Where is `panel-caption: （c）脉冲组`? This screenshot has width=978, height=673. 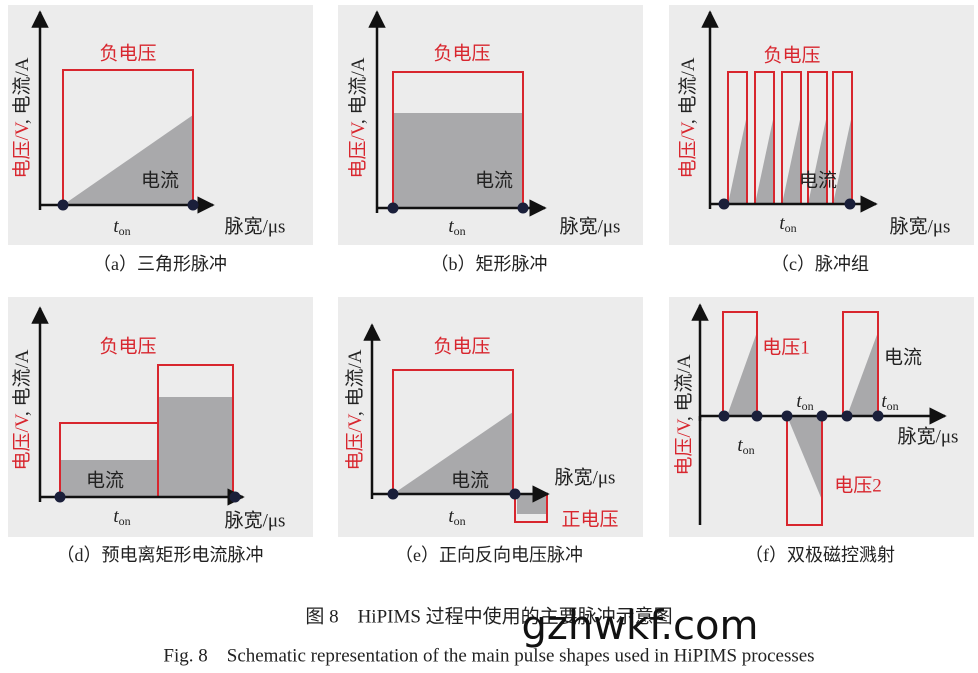 panel-caption: （c）脉冲组 is located at coordinates (820, 264).